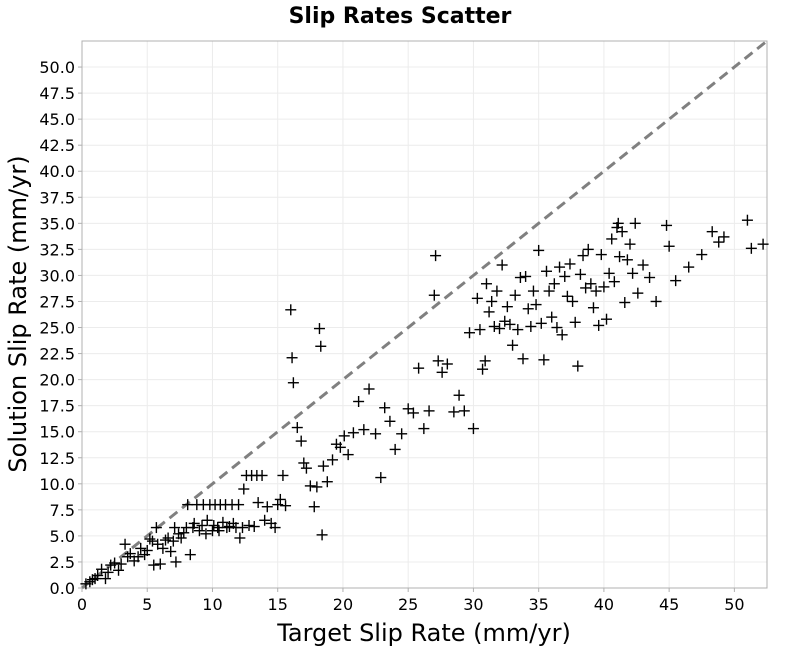 The image size is (800, 650). I want to click on x-tick-label: 40, so click(604, 604).